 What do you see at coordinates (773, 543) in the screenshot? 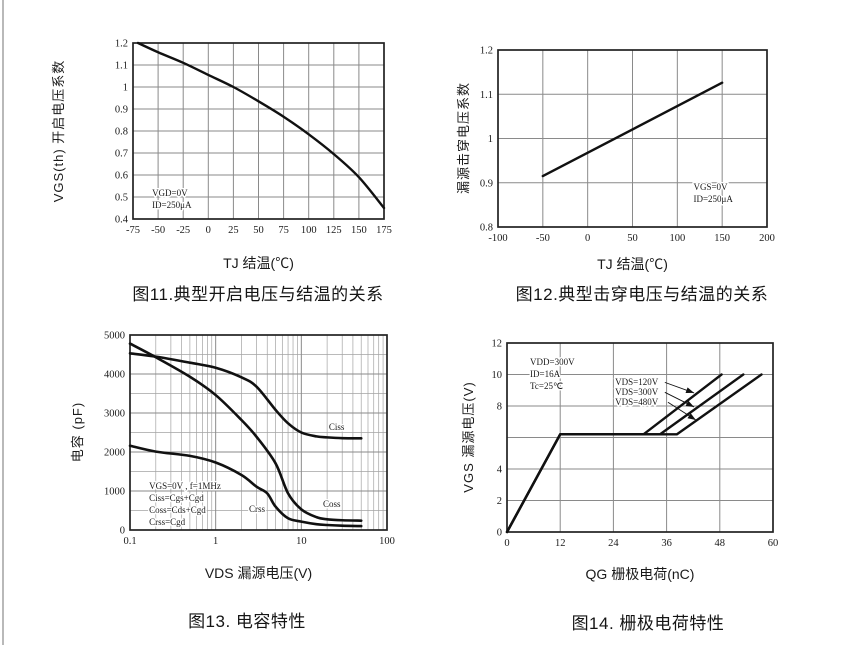
I see `svg-text: 60` at bounding box center [773, 543].